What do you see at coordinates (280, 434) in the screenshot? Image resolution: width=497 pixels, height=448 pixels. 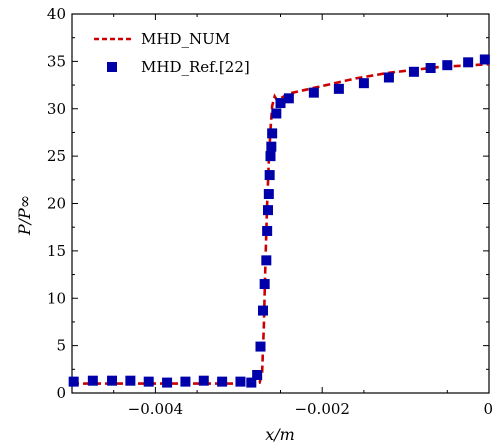 I see `x-axis-label: x/m` at bounding box center [280, 434].